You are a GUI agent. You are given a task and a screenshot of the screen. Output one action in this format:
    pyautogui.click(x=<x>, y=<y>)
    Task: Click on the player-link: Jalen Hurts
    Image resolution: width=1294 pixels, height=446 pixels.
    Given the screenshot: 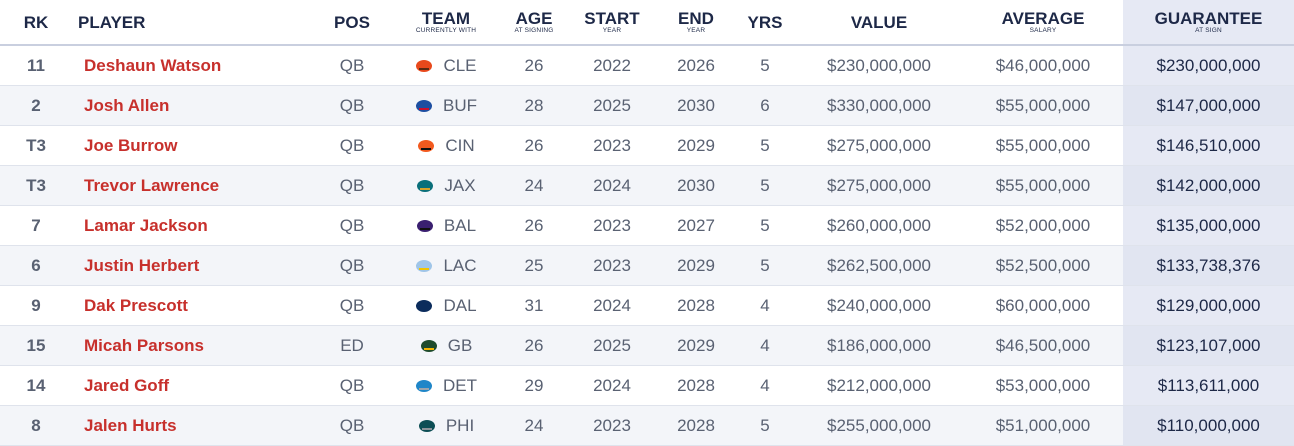 What is the action you would take?
    pyautogui.click(x=130, y=425)
    